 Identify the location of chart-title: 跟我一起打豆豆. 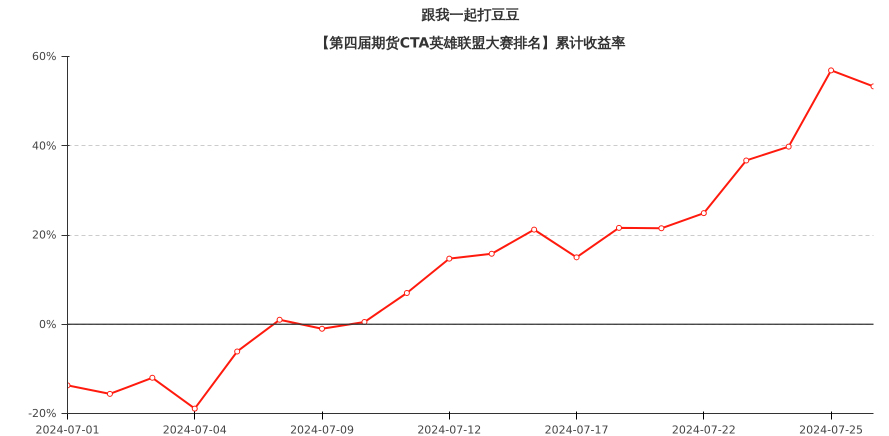
(470, 16).